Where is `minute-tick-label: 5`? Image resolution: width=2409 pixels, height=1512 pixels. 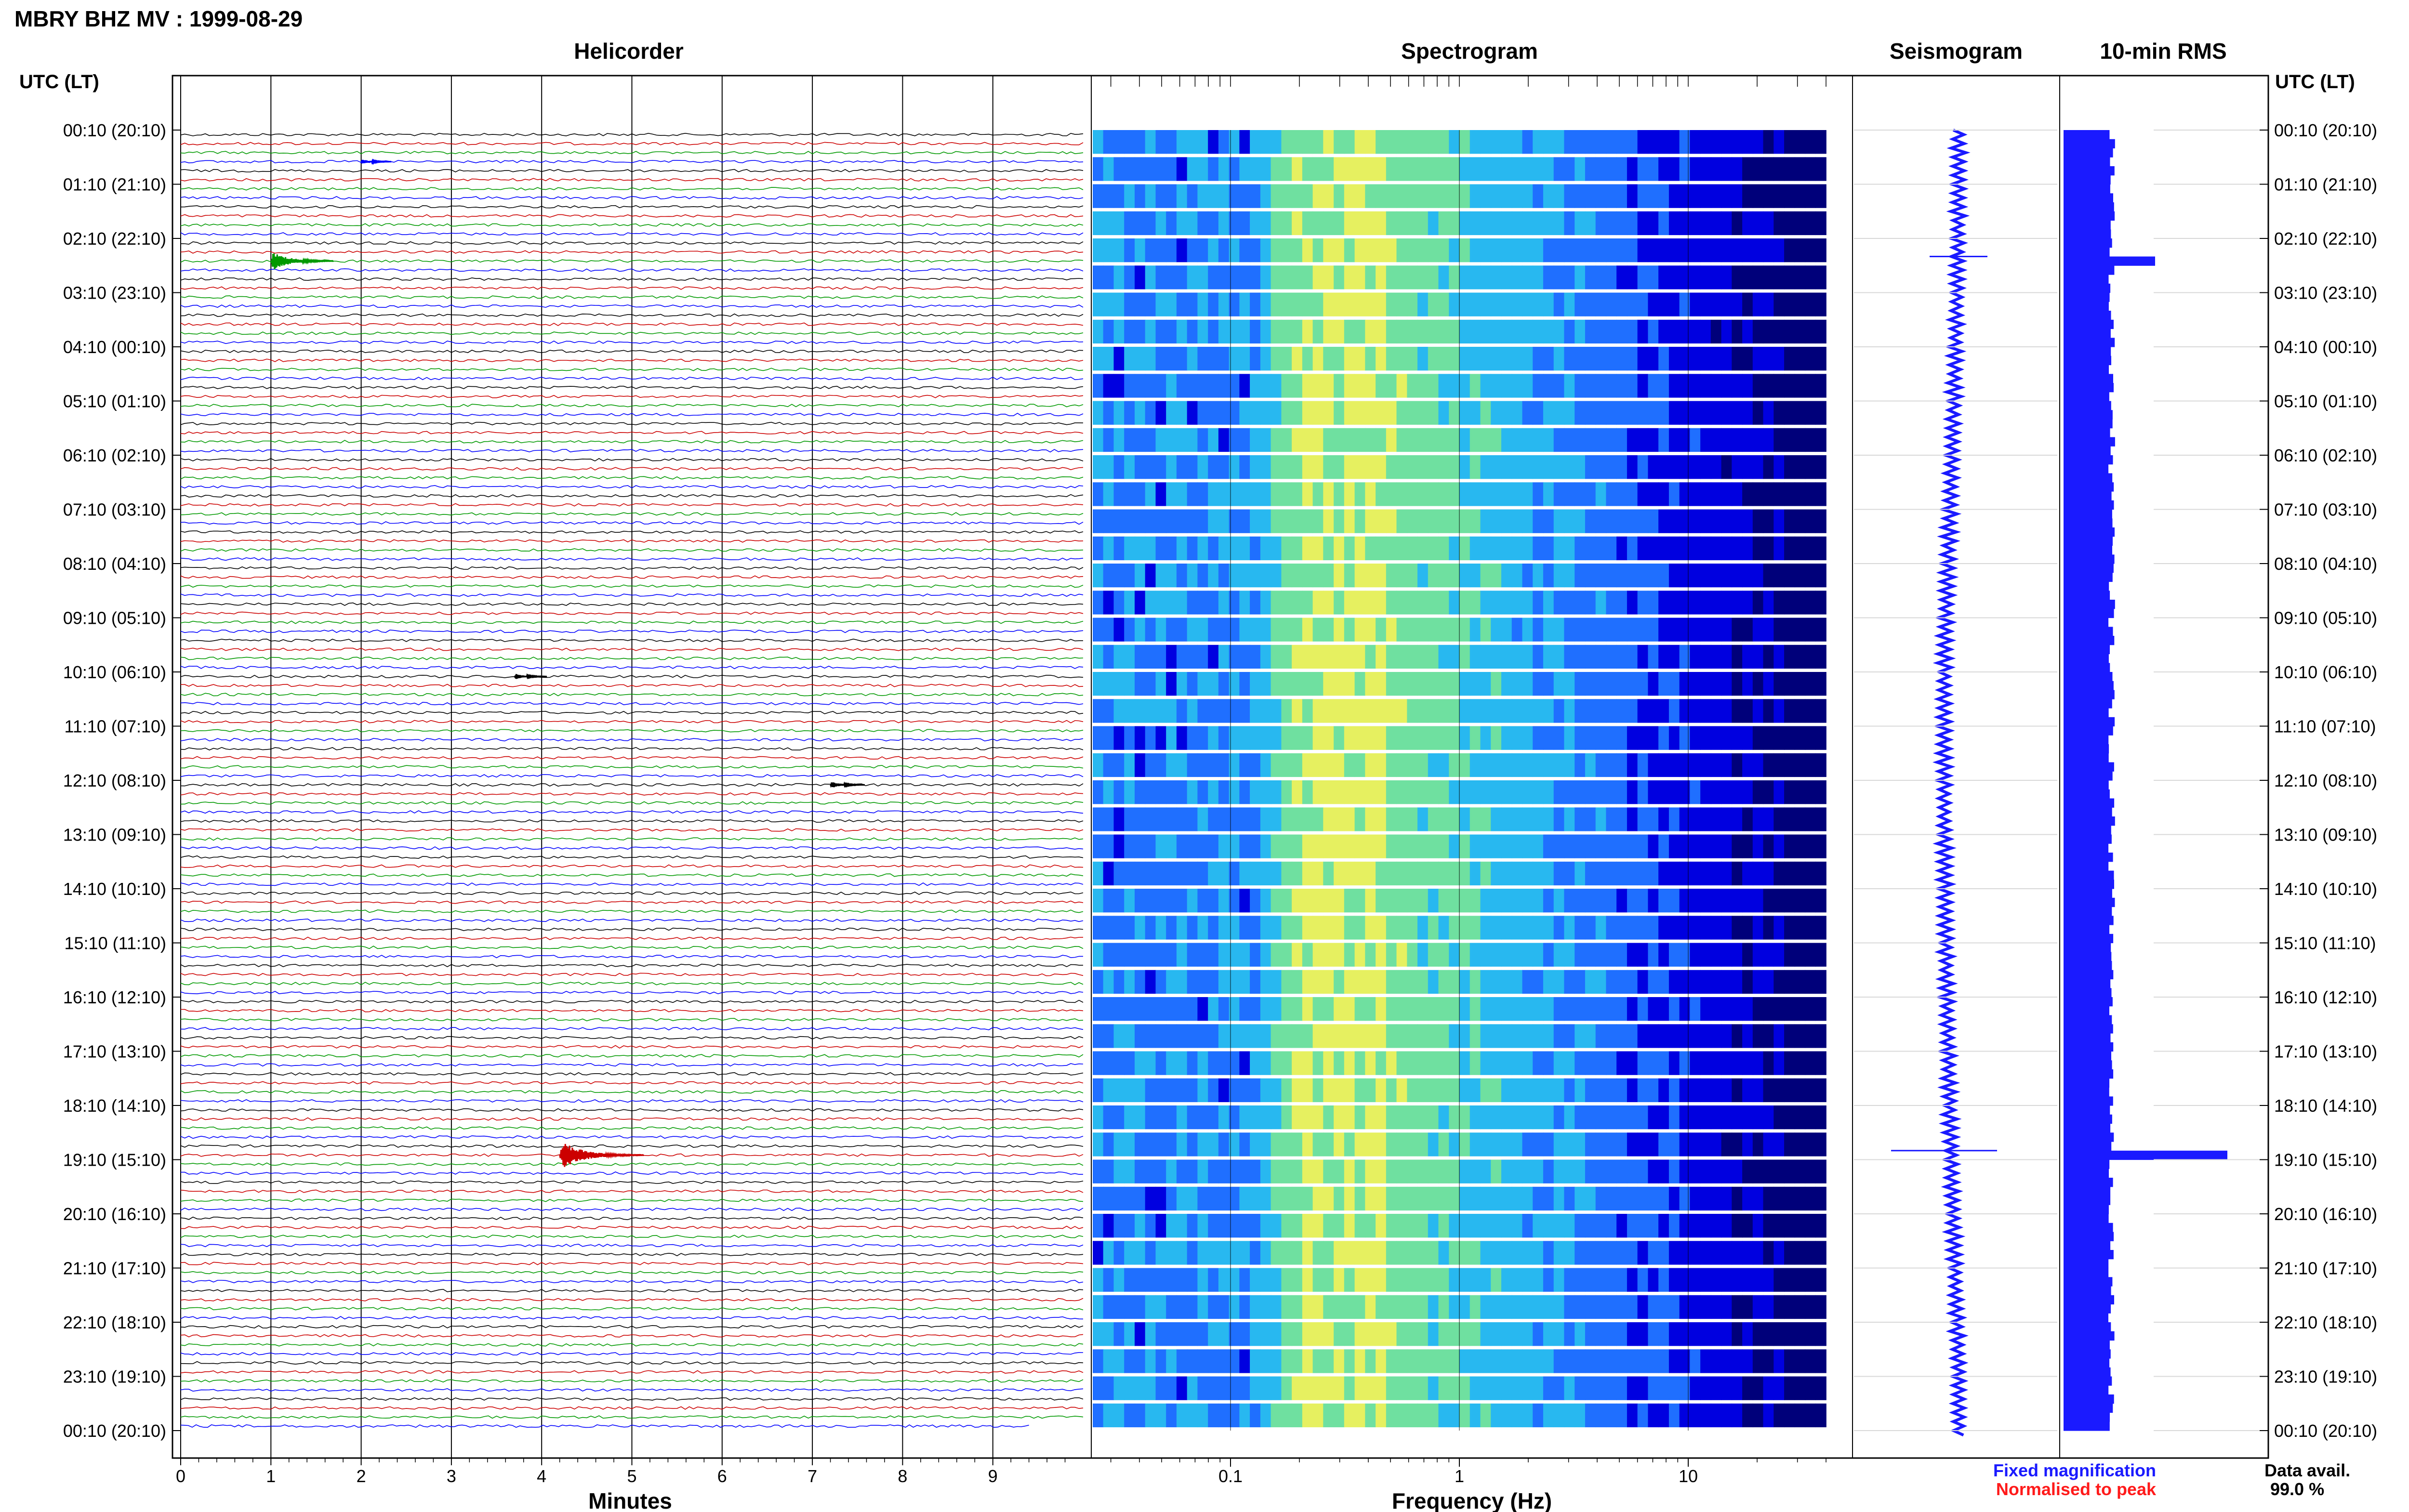
minute-tick-label: 5 is located at coordinates (631, 1476).